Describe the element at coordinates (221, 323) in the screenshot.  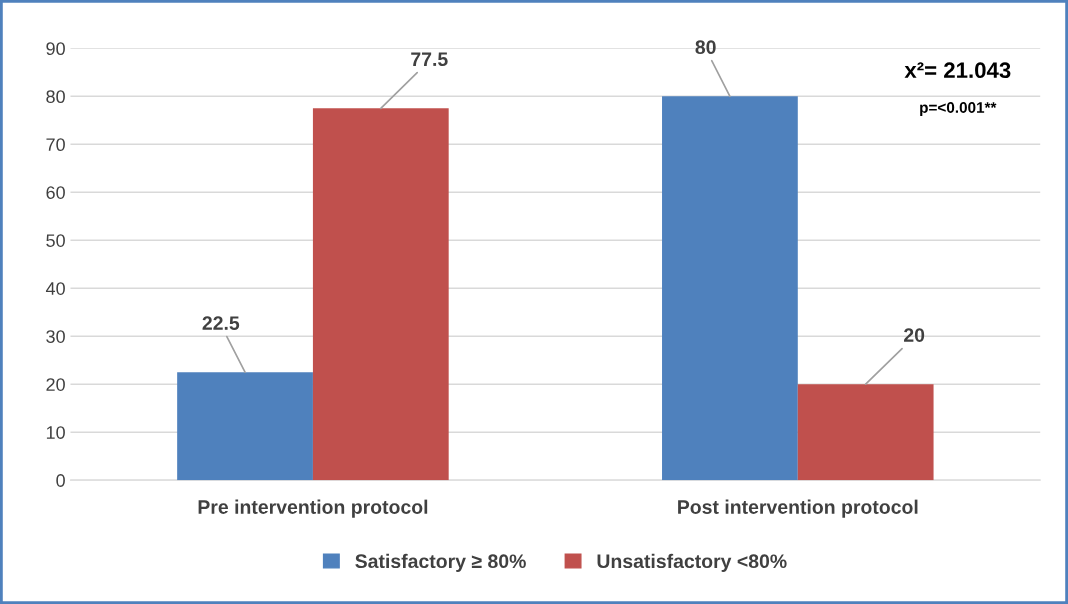
I see `data-label: 22.5` at that location.